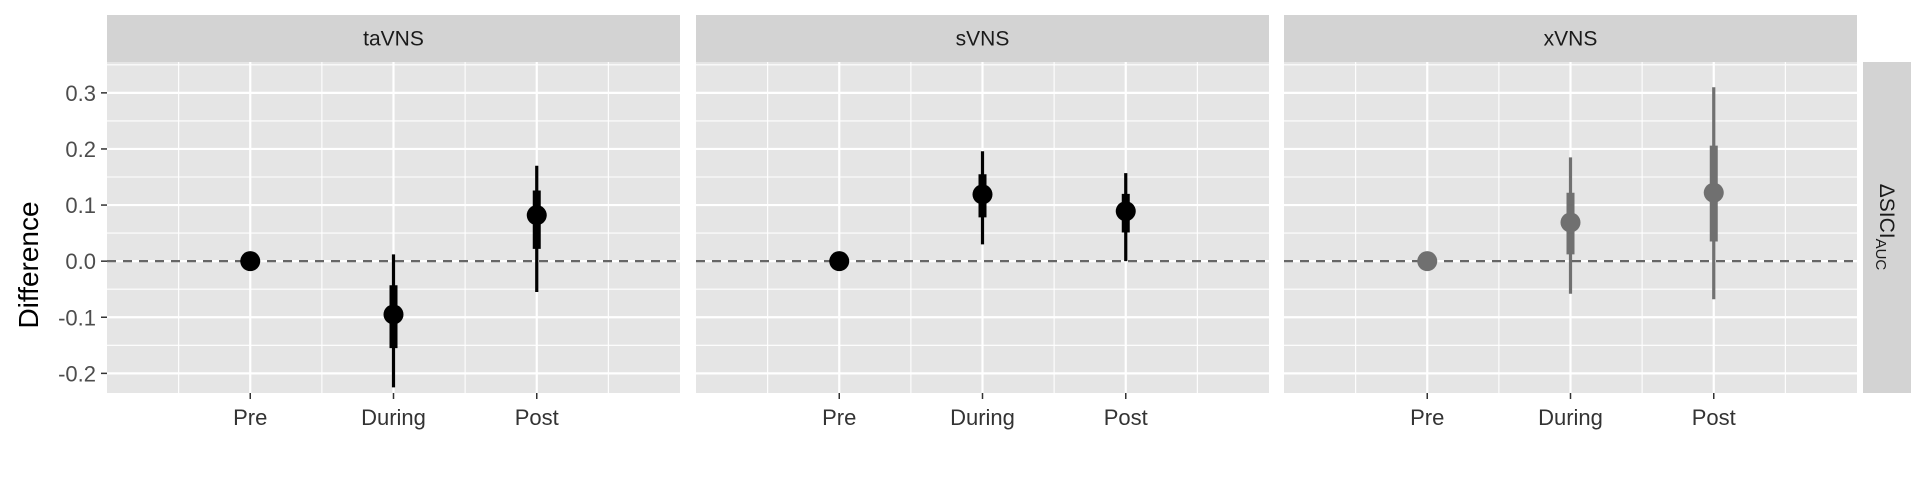 This screenshot has width=1920, height=480. What do you see at coordinates (80, 261) in the screenshot?
I see `y-tick-label: 0.0` at bounding box center [80, 261].